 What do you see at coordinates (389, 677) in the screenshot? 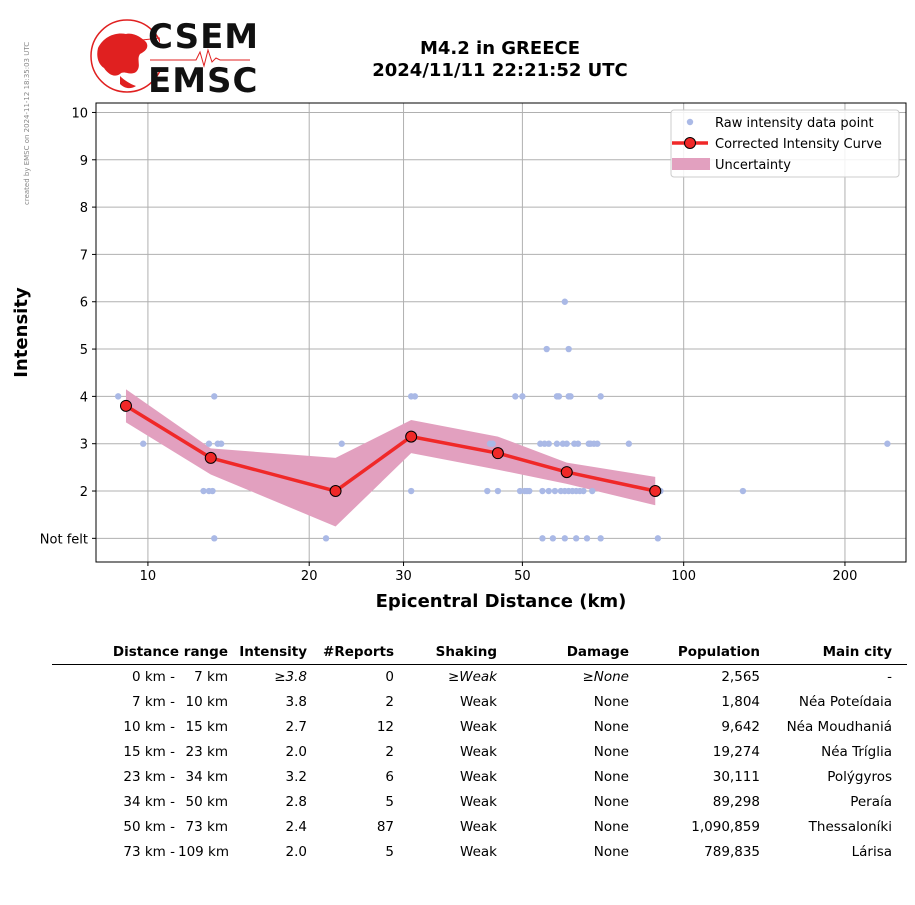
I see `reports-count: 0` at bounding box center [389, 677].